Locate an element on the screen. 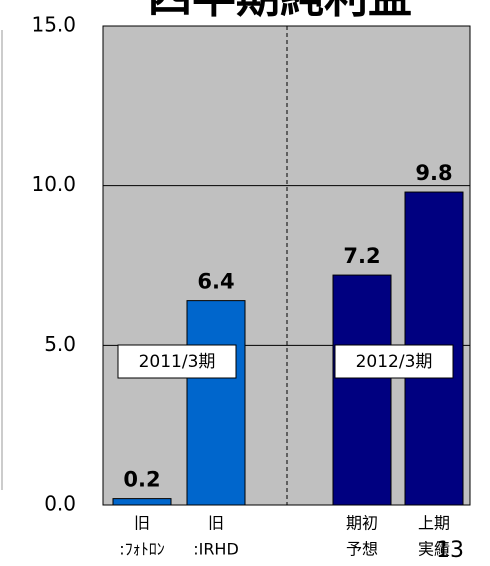  x-tick-label: 実績 is located at coordinates (434, 549).